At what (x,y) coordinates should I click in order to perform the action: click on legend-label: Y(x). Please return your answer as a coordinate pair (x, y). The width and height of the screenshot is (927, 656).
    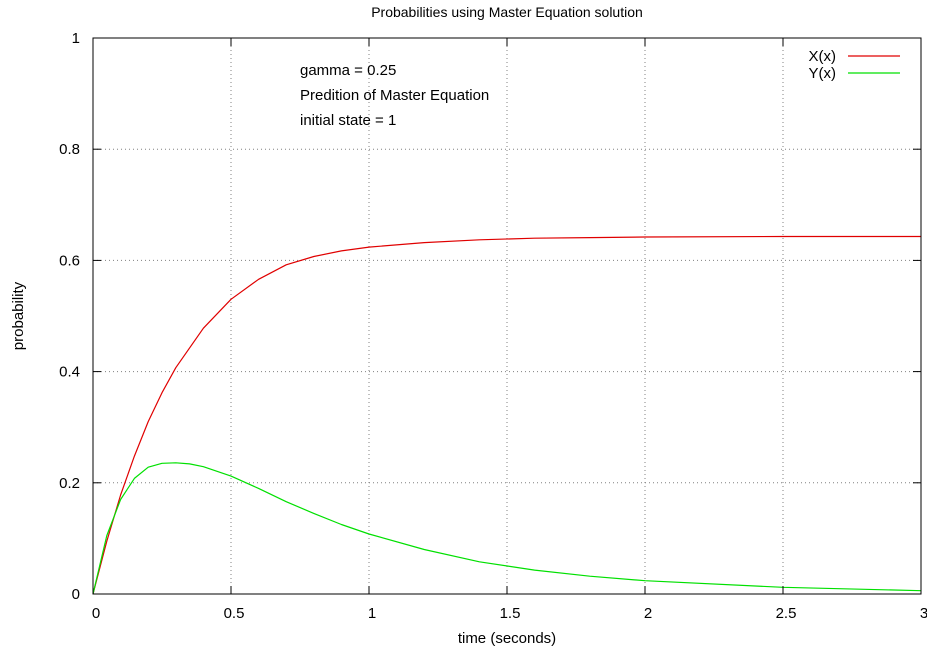
    Looking at the image, I should click on (823, 73).